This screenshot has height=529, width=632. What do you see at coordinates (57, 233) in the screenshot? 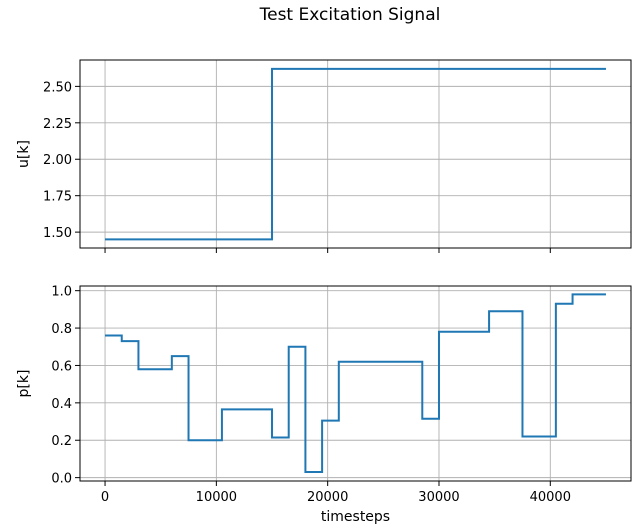
I see `y-tick-label: 1.50` at bounding box center [57, 233].